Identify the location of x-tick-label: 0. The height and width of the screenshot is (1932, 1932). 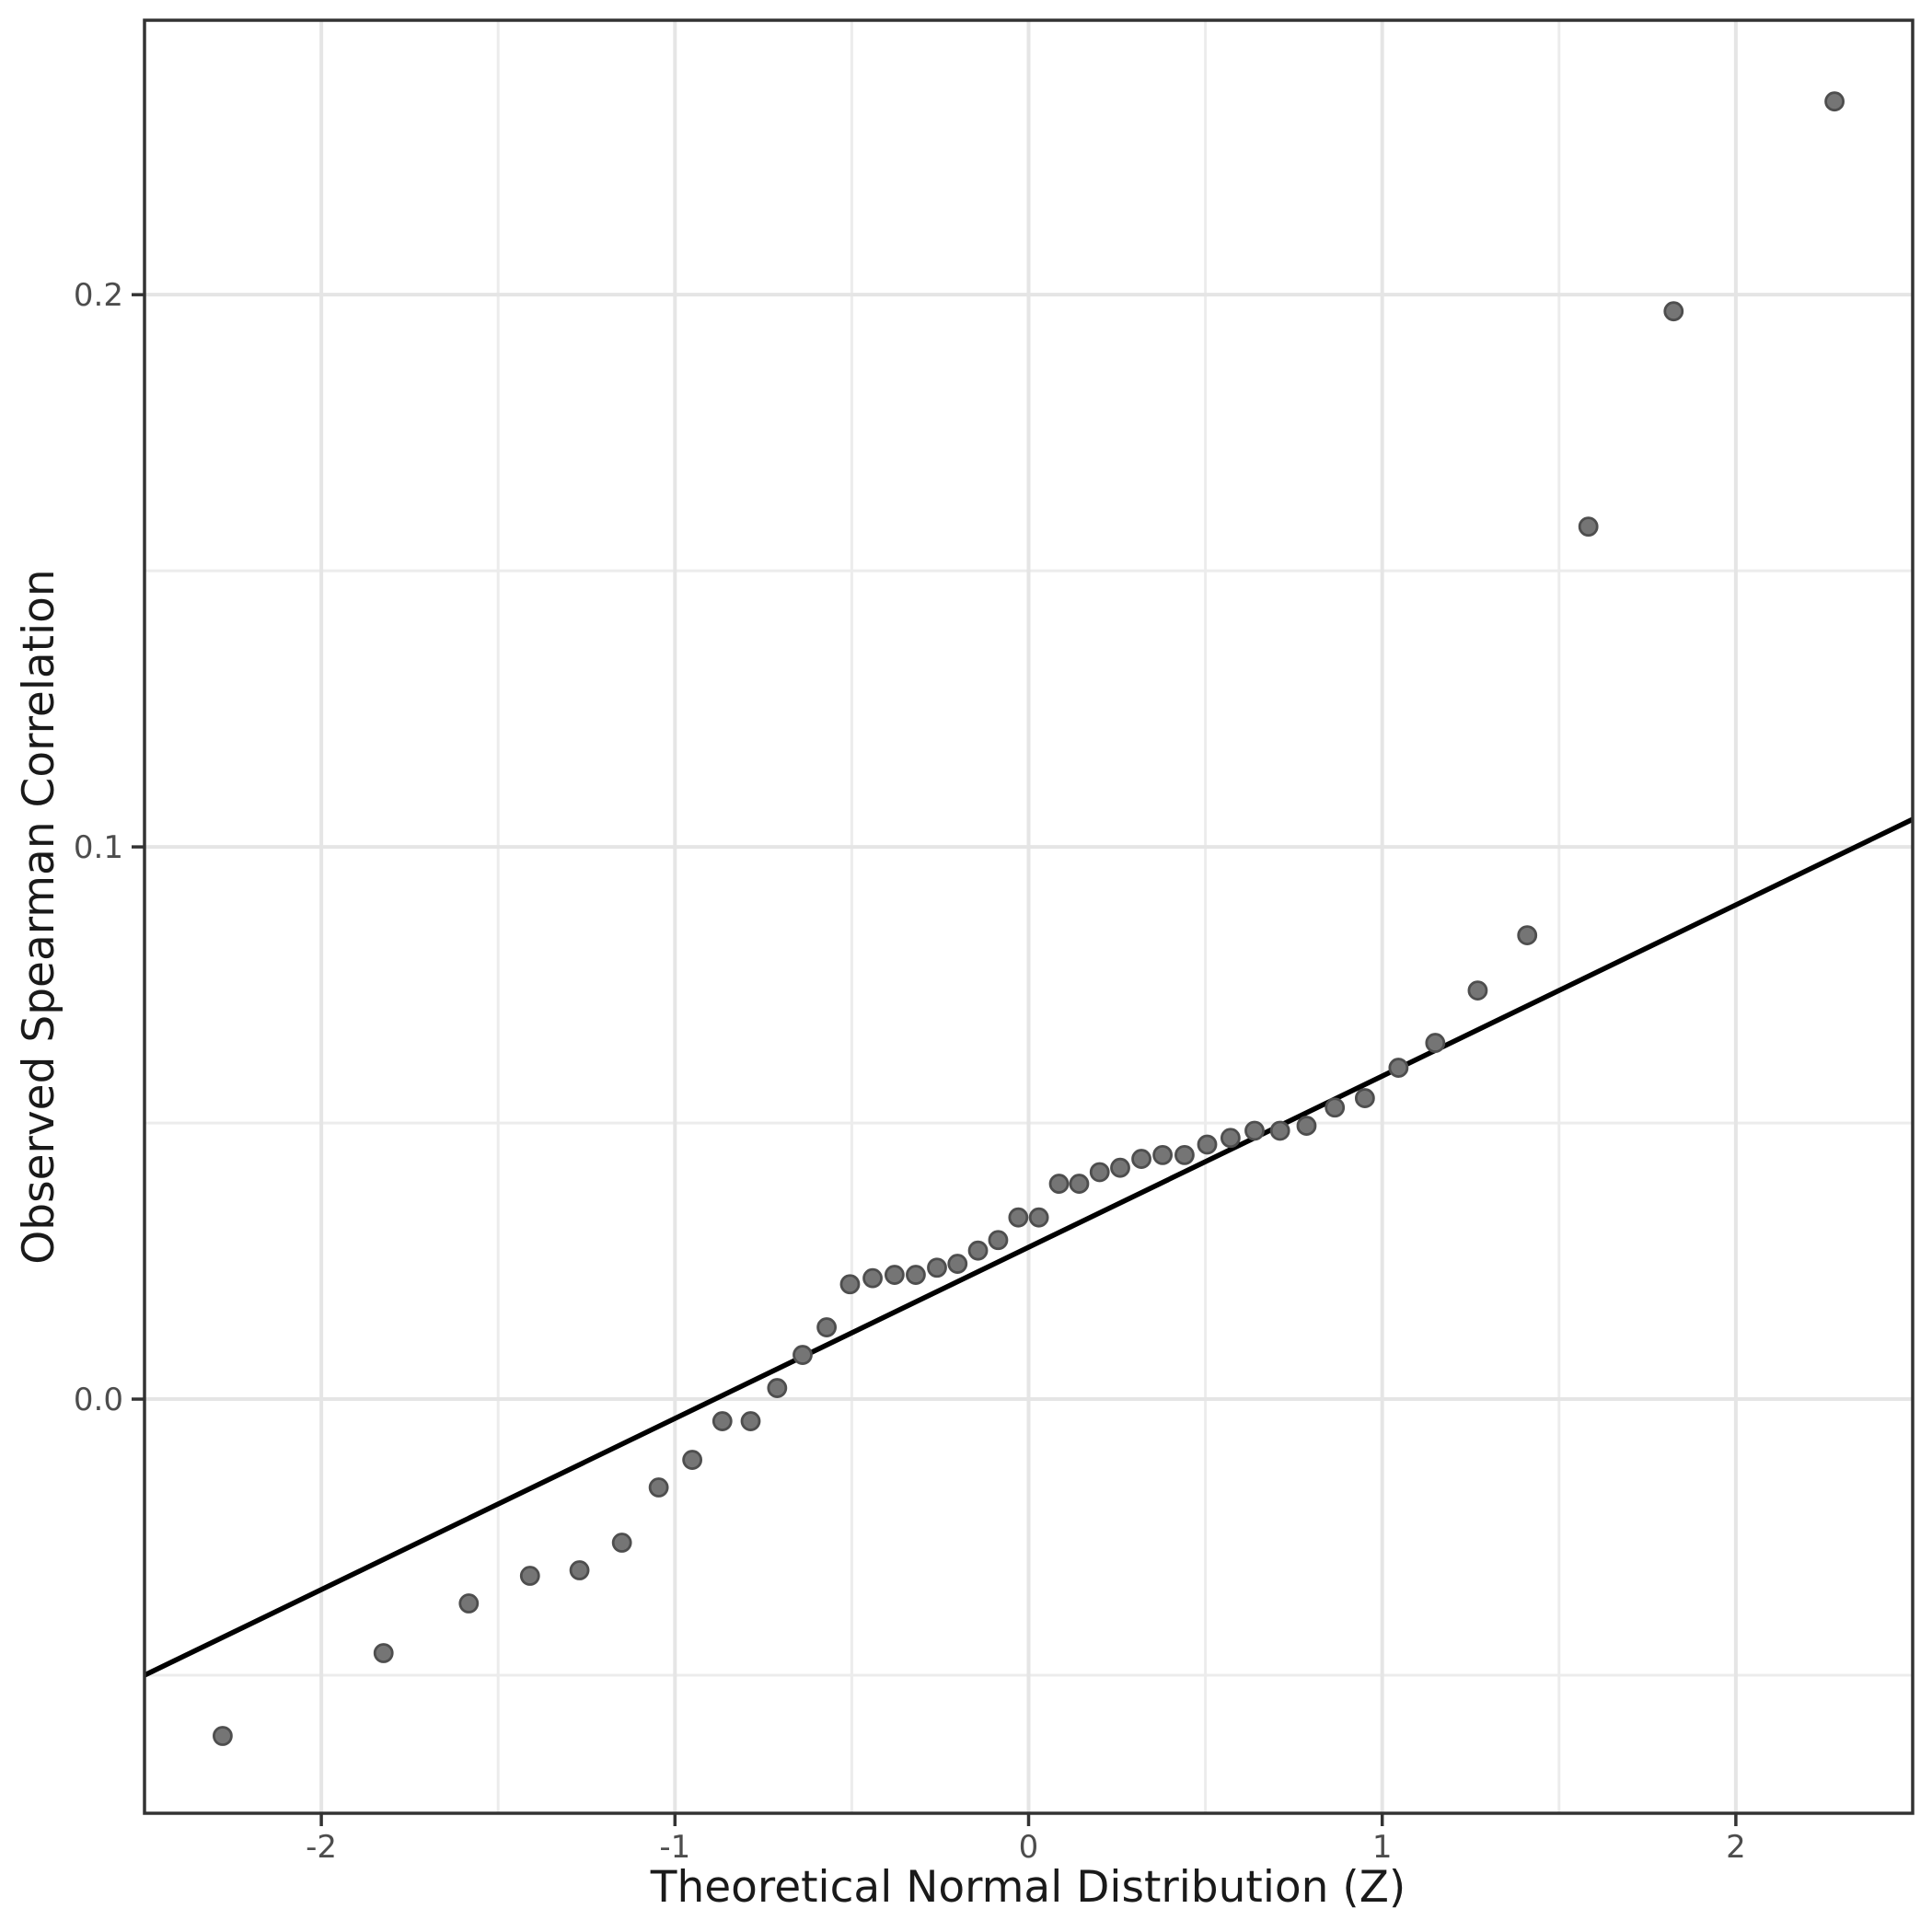
(1029, 1848).